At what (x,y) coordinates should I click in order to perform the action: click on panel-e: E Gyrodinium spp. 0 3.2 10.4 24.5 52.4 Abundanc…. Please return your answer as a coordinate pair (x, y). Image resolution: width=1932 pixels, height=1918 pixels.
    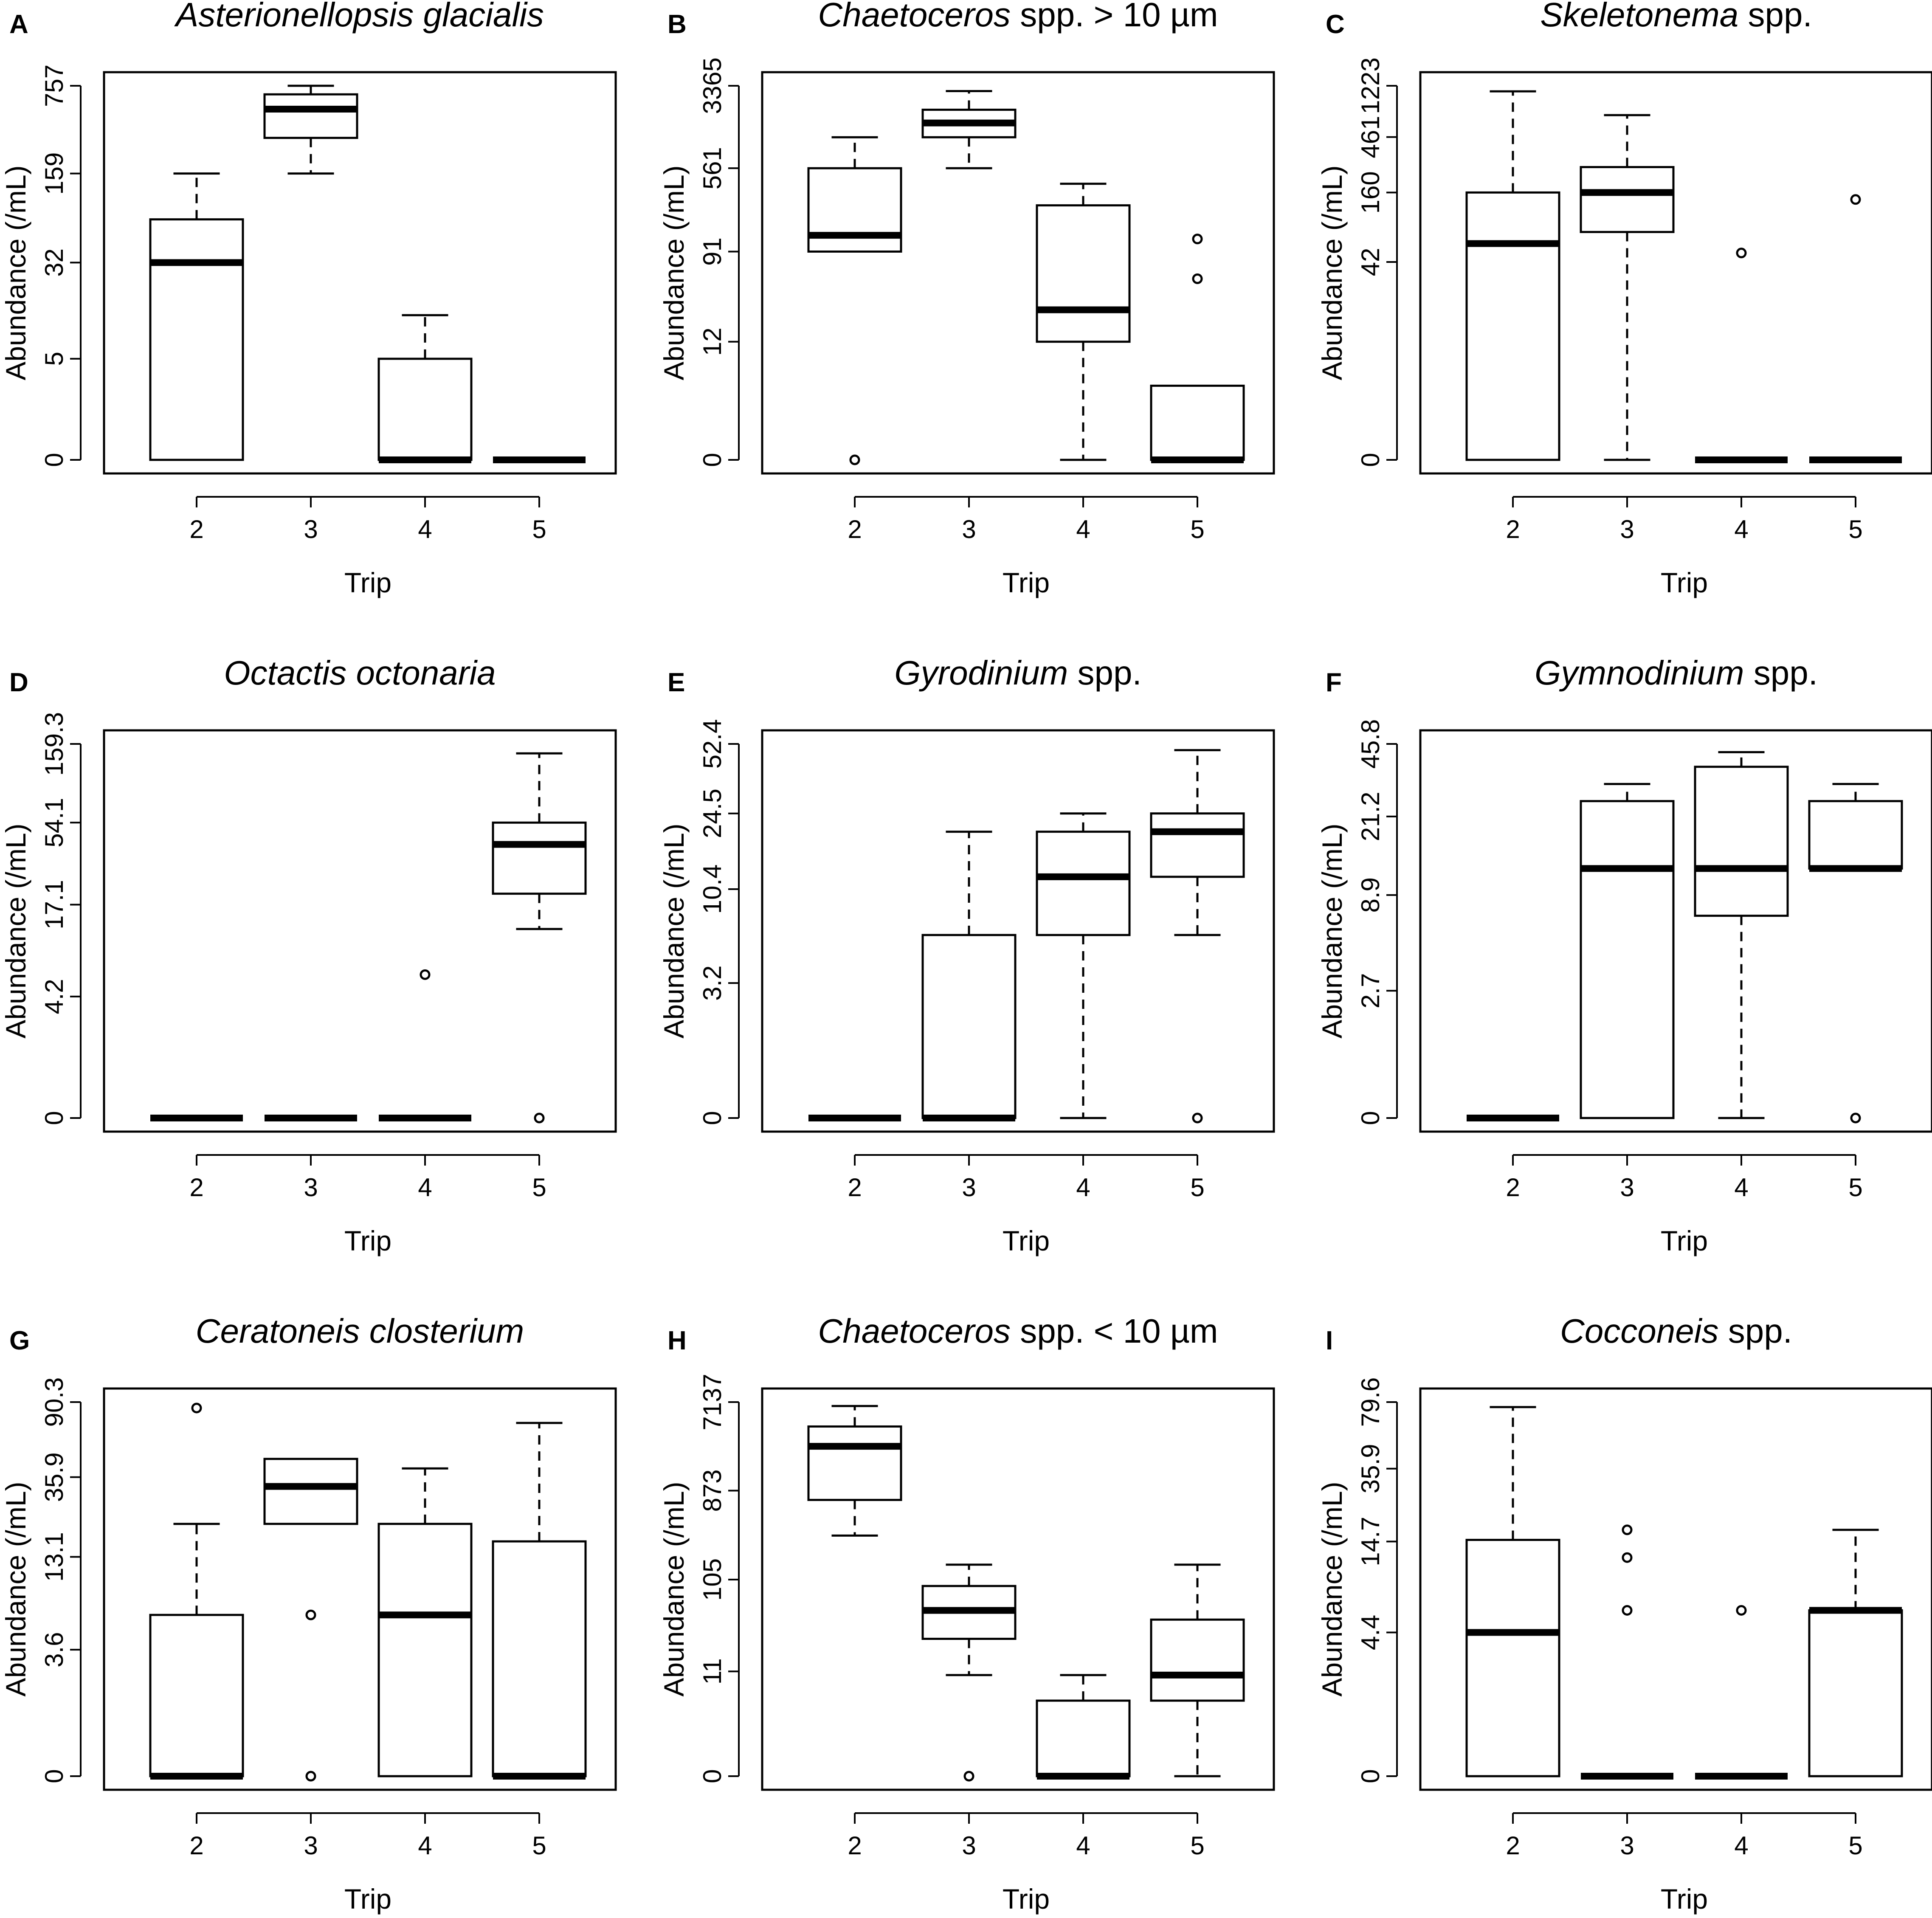
    Looking at the image, I should click on (966, 955).